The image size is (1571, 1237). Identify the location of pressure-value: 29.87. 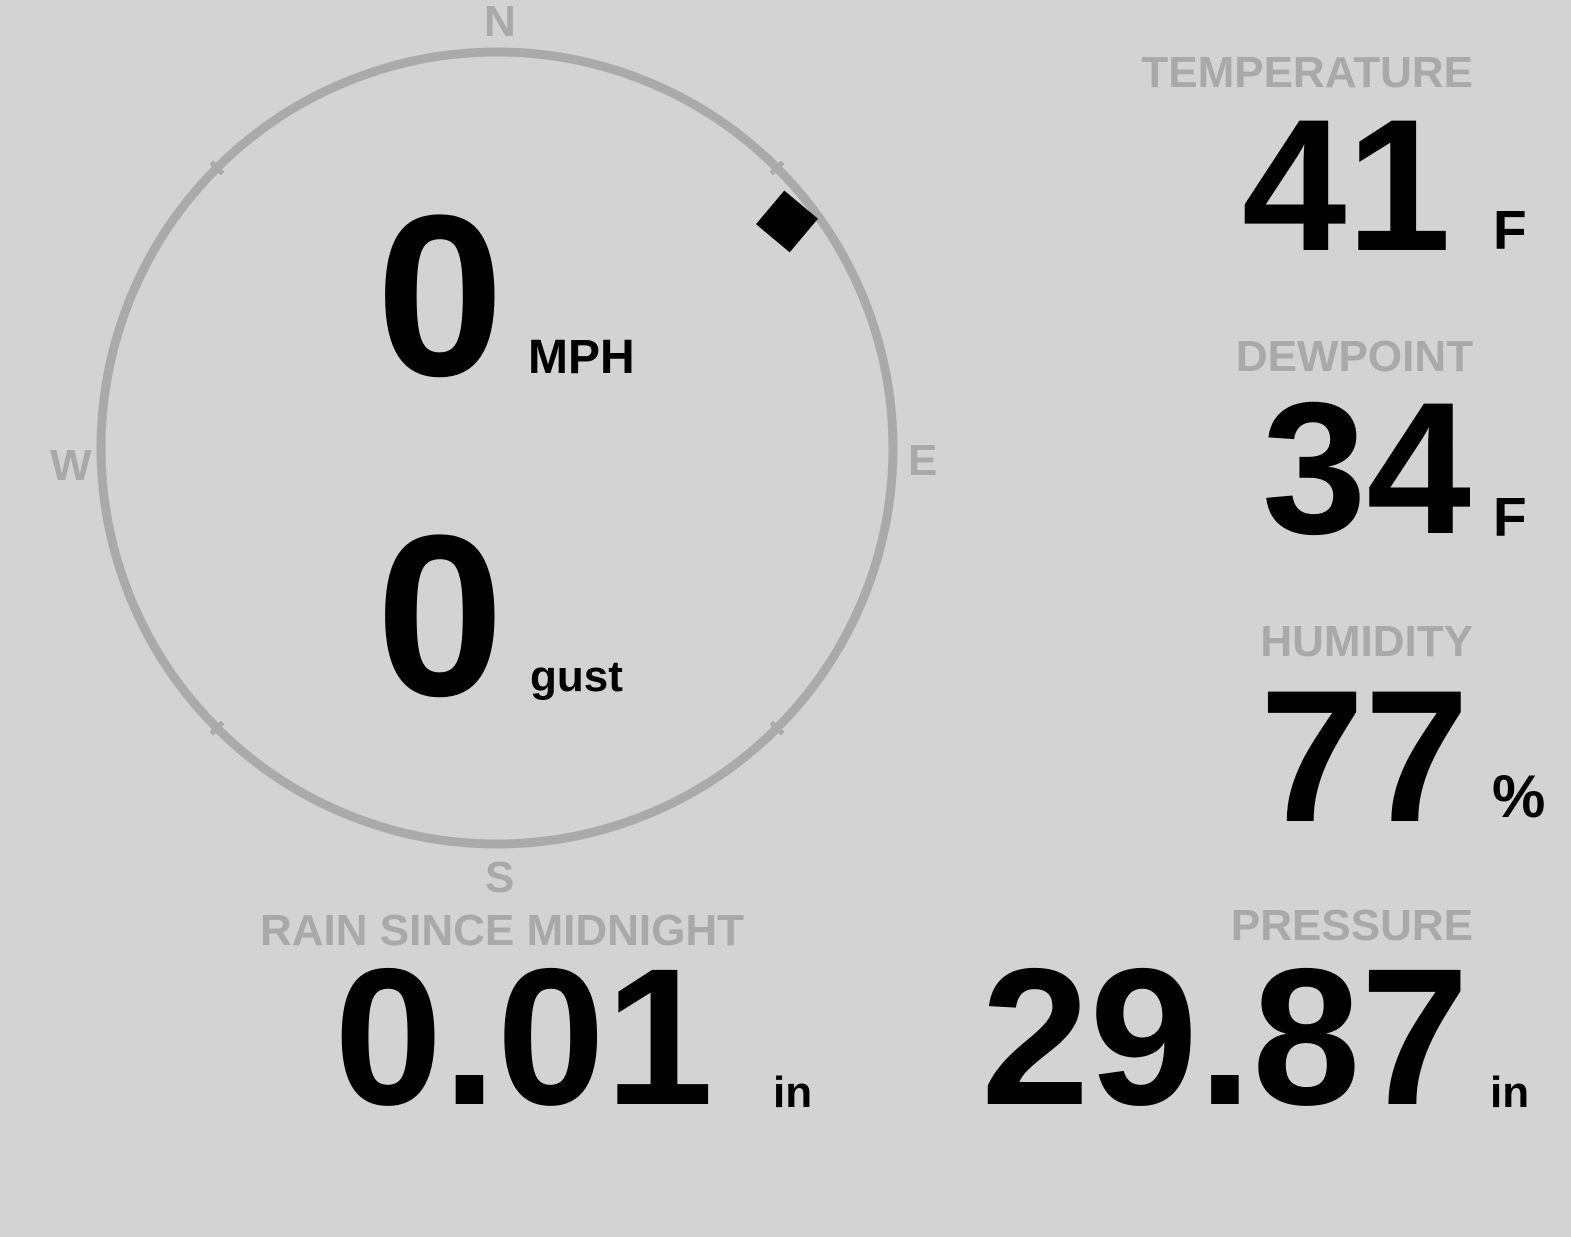
(1225, 1037).